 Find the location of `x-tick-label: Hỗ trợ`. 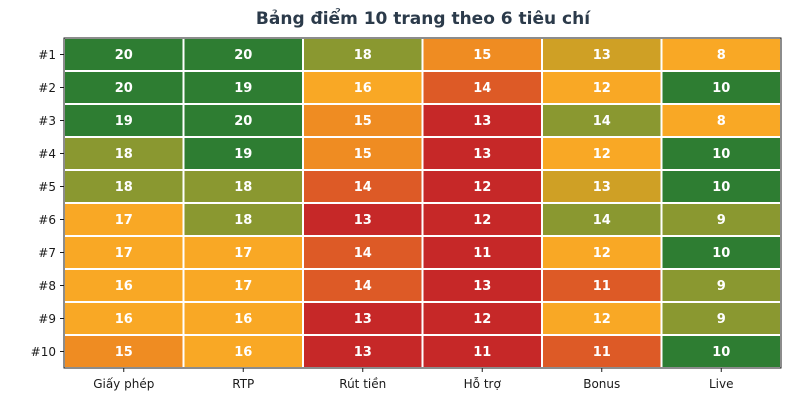

x-tick-label: Hỗ trợ is located at coordinates (483, 384).